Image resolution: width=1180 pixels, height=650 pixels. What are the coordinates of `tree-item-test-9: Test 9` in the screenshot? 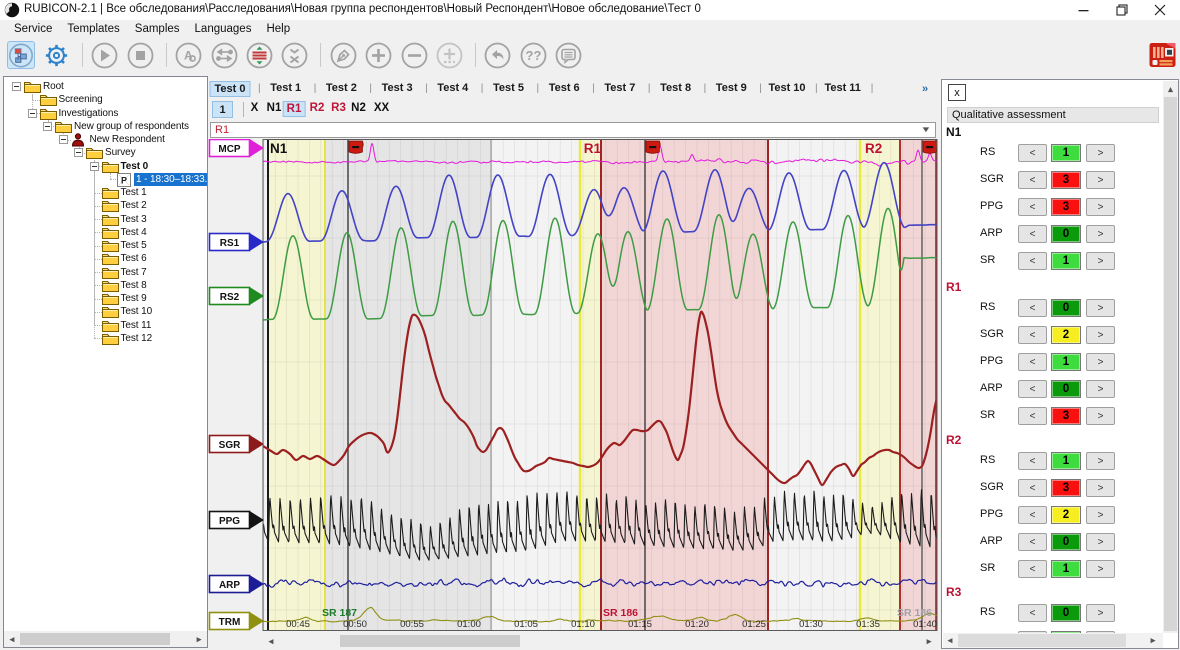 It's located at (105, 299).